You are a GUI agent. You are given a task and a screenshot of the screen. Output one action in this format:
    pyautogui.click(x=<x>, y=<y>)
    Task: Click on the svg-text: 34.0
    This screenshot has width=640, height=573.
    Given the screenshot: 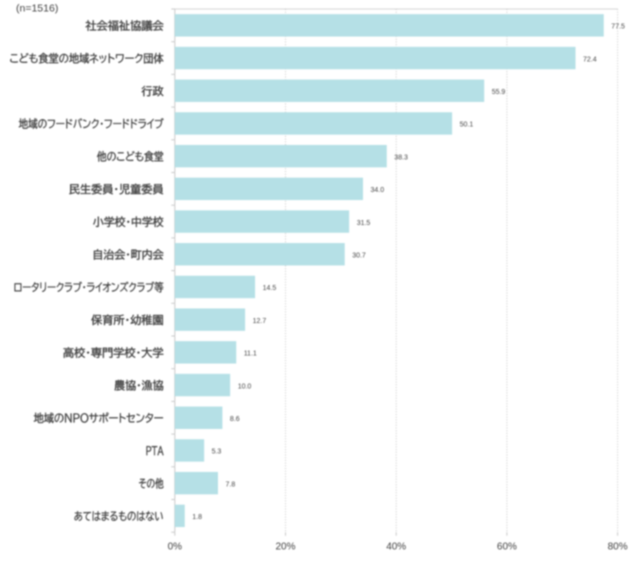 What is the action you would take?
    pyautogui.click(x=378, y=190)
    